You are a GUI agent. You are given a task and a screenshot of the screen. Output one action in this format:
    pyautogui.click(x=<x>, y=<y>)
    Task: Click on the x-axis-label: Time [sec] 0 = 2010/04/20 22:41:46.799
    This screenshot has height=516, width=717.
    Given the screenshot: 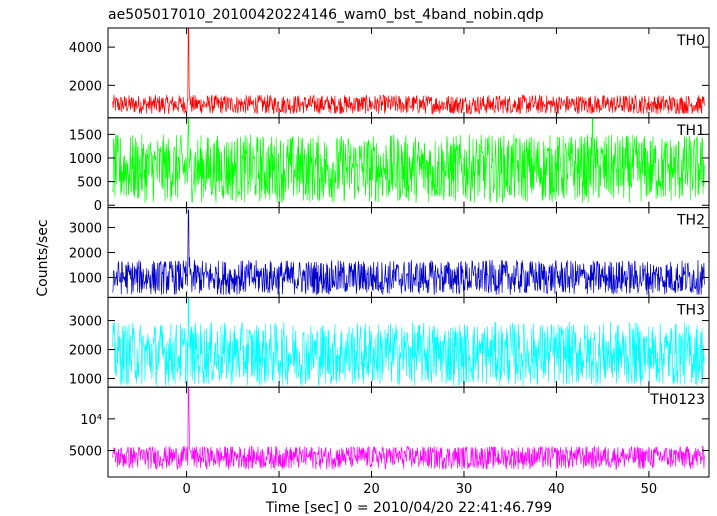 What is the action you would take?
    pyautogui.click(x=408, y=508)
    